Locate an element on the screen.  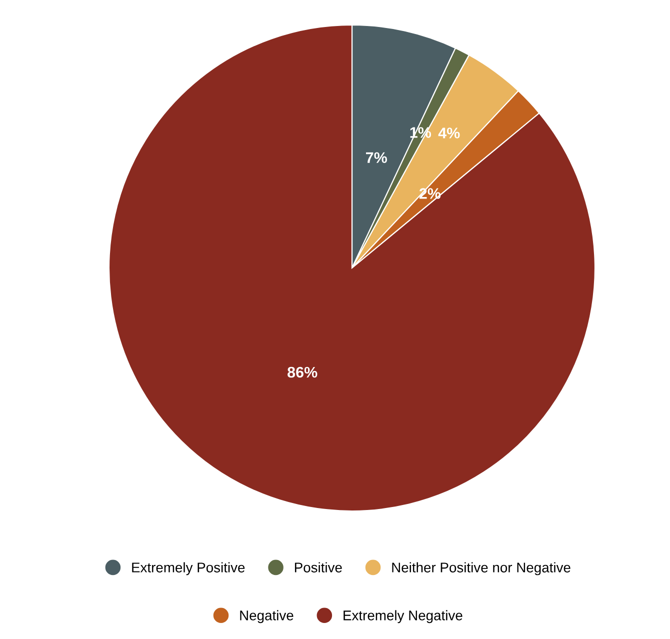
legend-label: Extremely Positive is located at coordinates (188, 569).